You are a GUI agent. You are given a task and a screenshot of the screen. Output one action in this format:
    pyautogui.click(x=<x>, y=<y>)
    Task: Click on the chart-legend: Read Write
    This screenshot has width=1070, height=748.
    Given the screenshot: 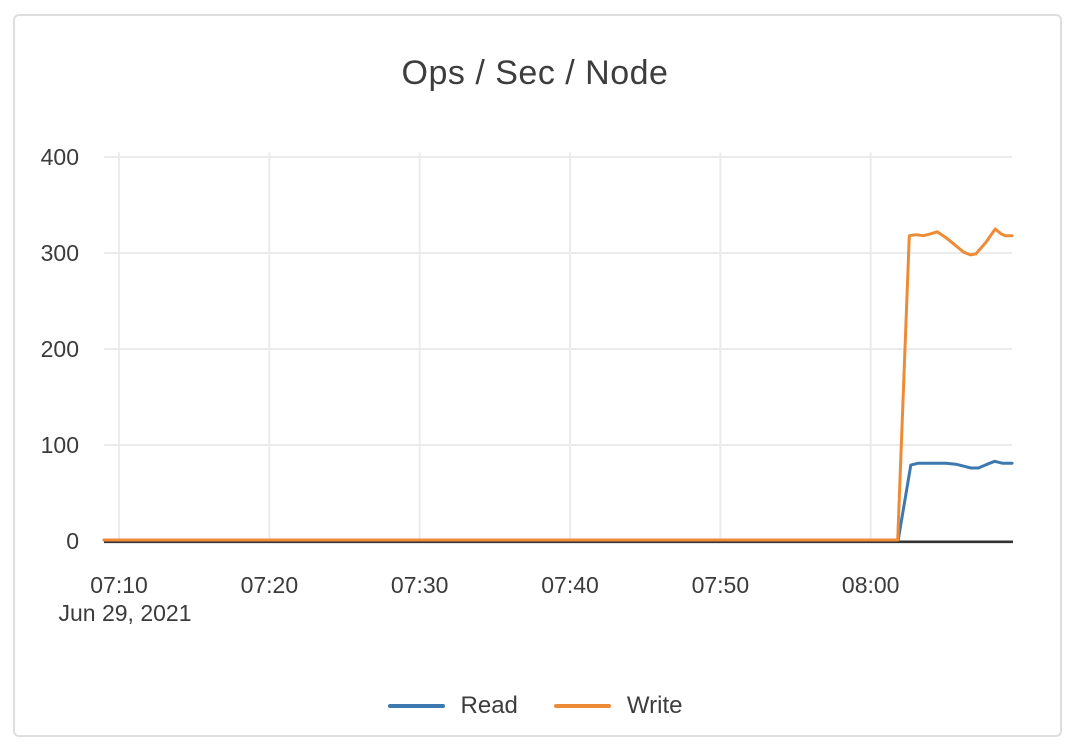 What is the action you would take?
    pyautogui.click(x=535, y=706)
    